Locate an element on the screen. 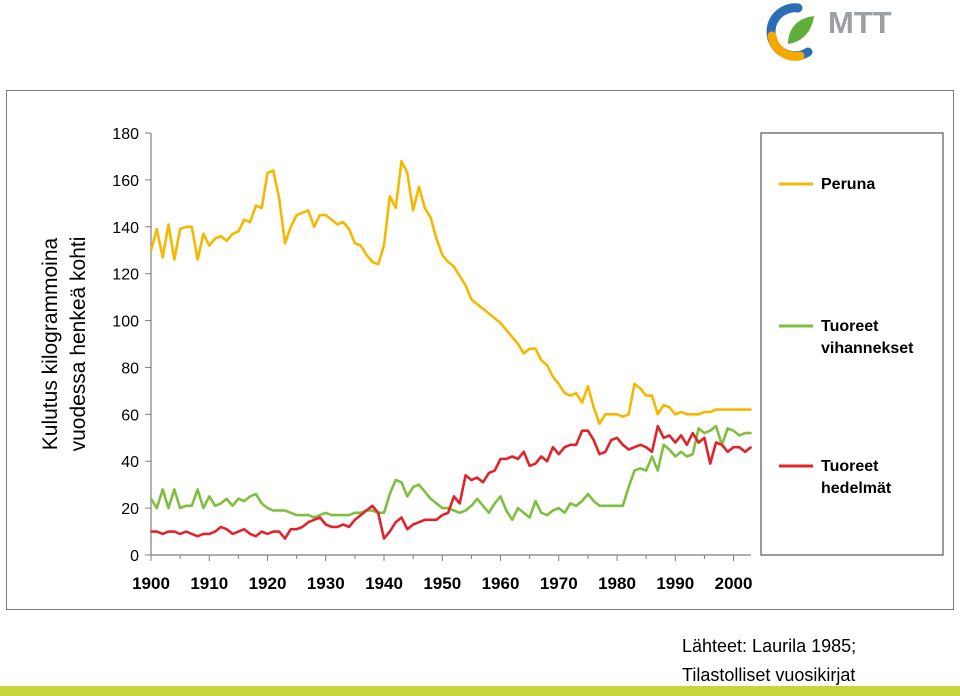 This screenshot has width=960, height=696. y-tick-label: 160 is located at coordinates (125, 181).